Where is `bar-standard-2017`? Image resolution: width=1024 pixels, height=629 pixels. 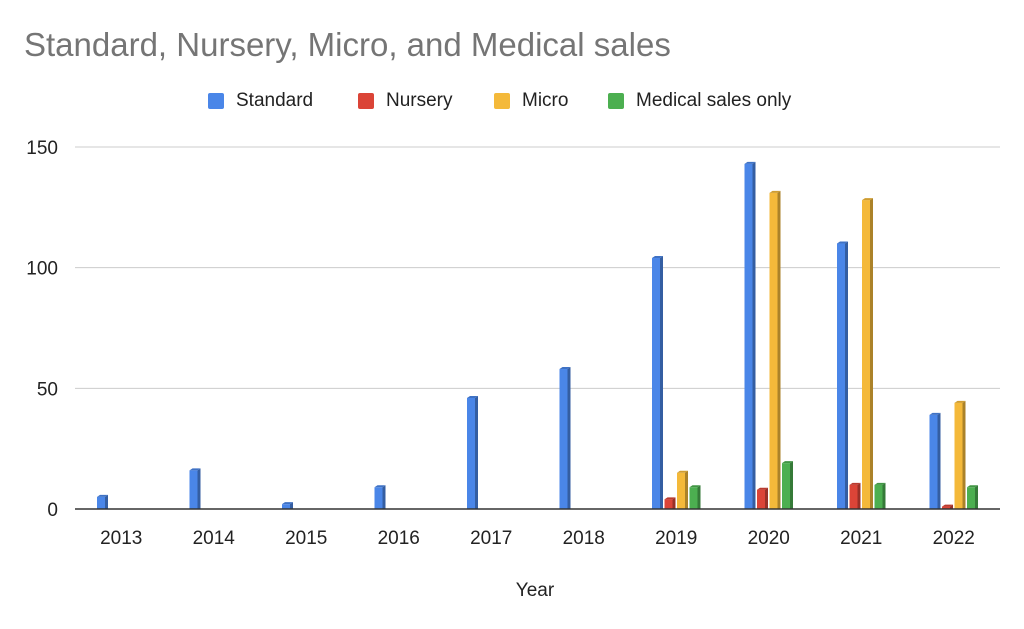
bar-standard-2017 is located at coordinates (472, 452).